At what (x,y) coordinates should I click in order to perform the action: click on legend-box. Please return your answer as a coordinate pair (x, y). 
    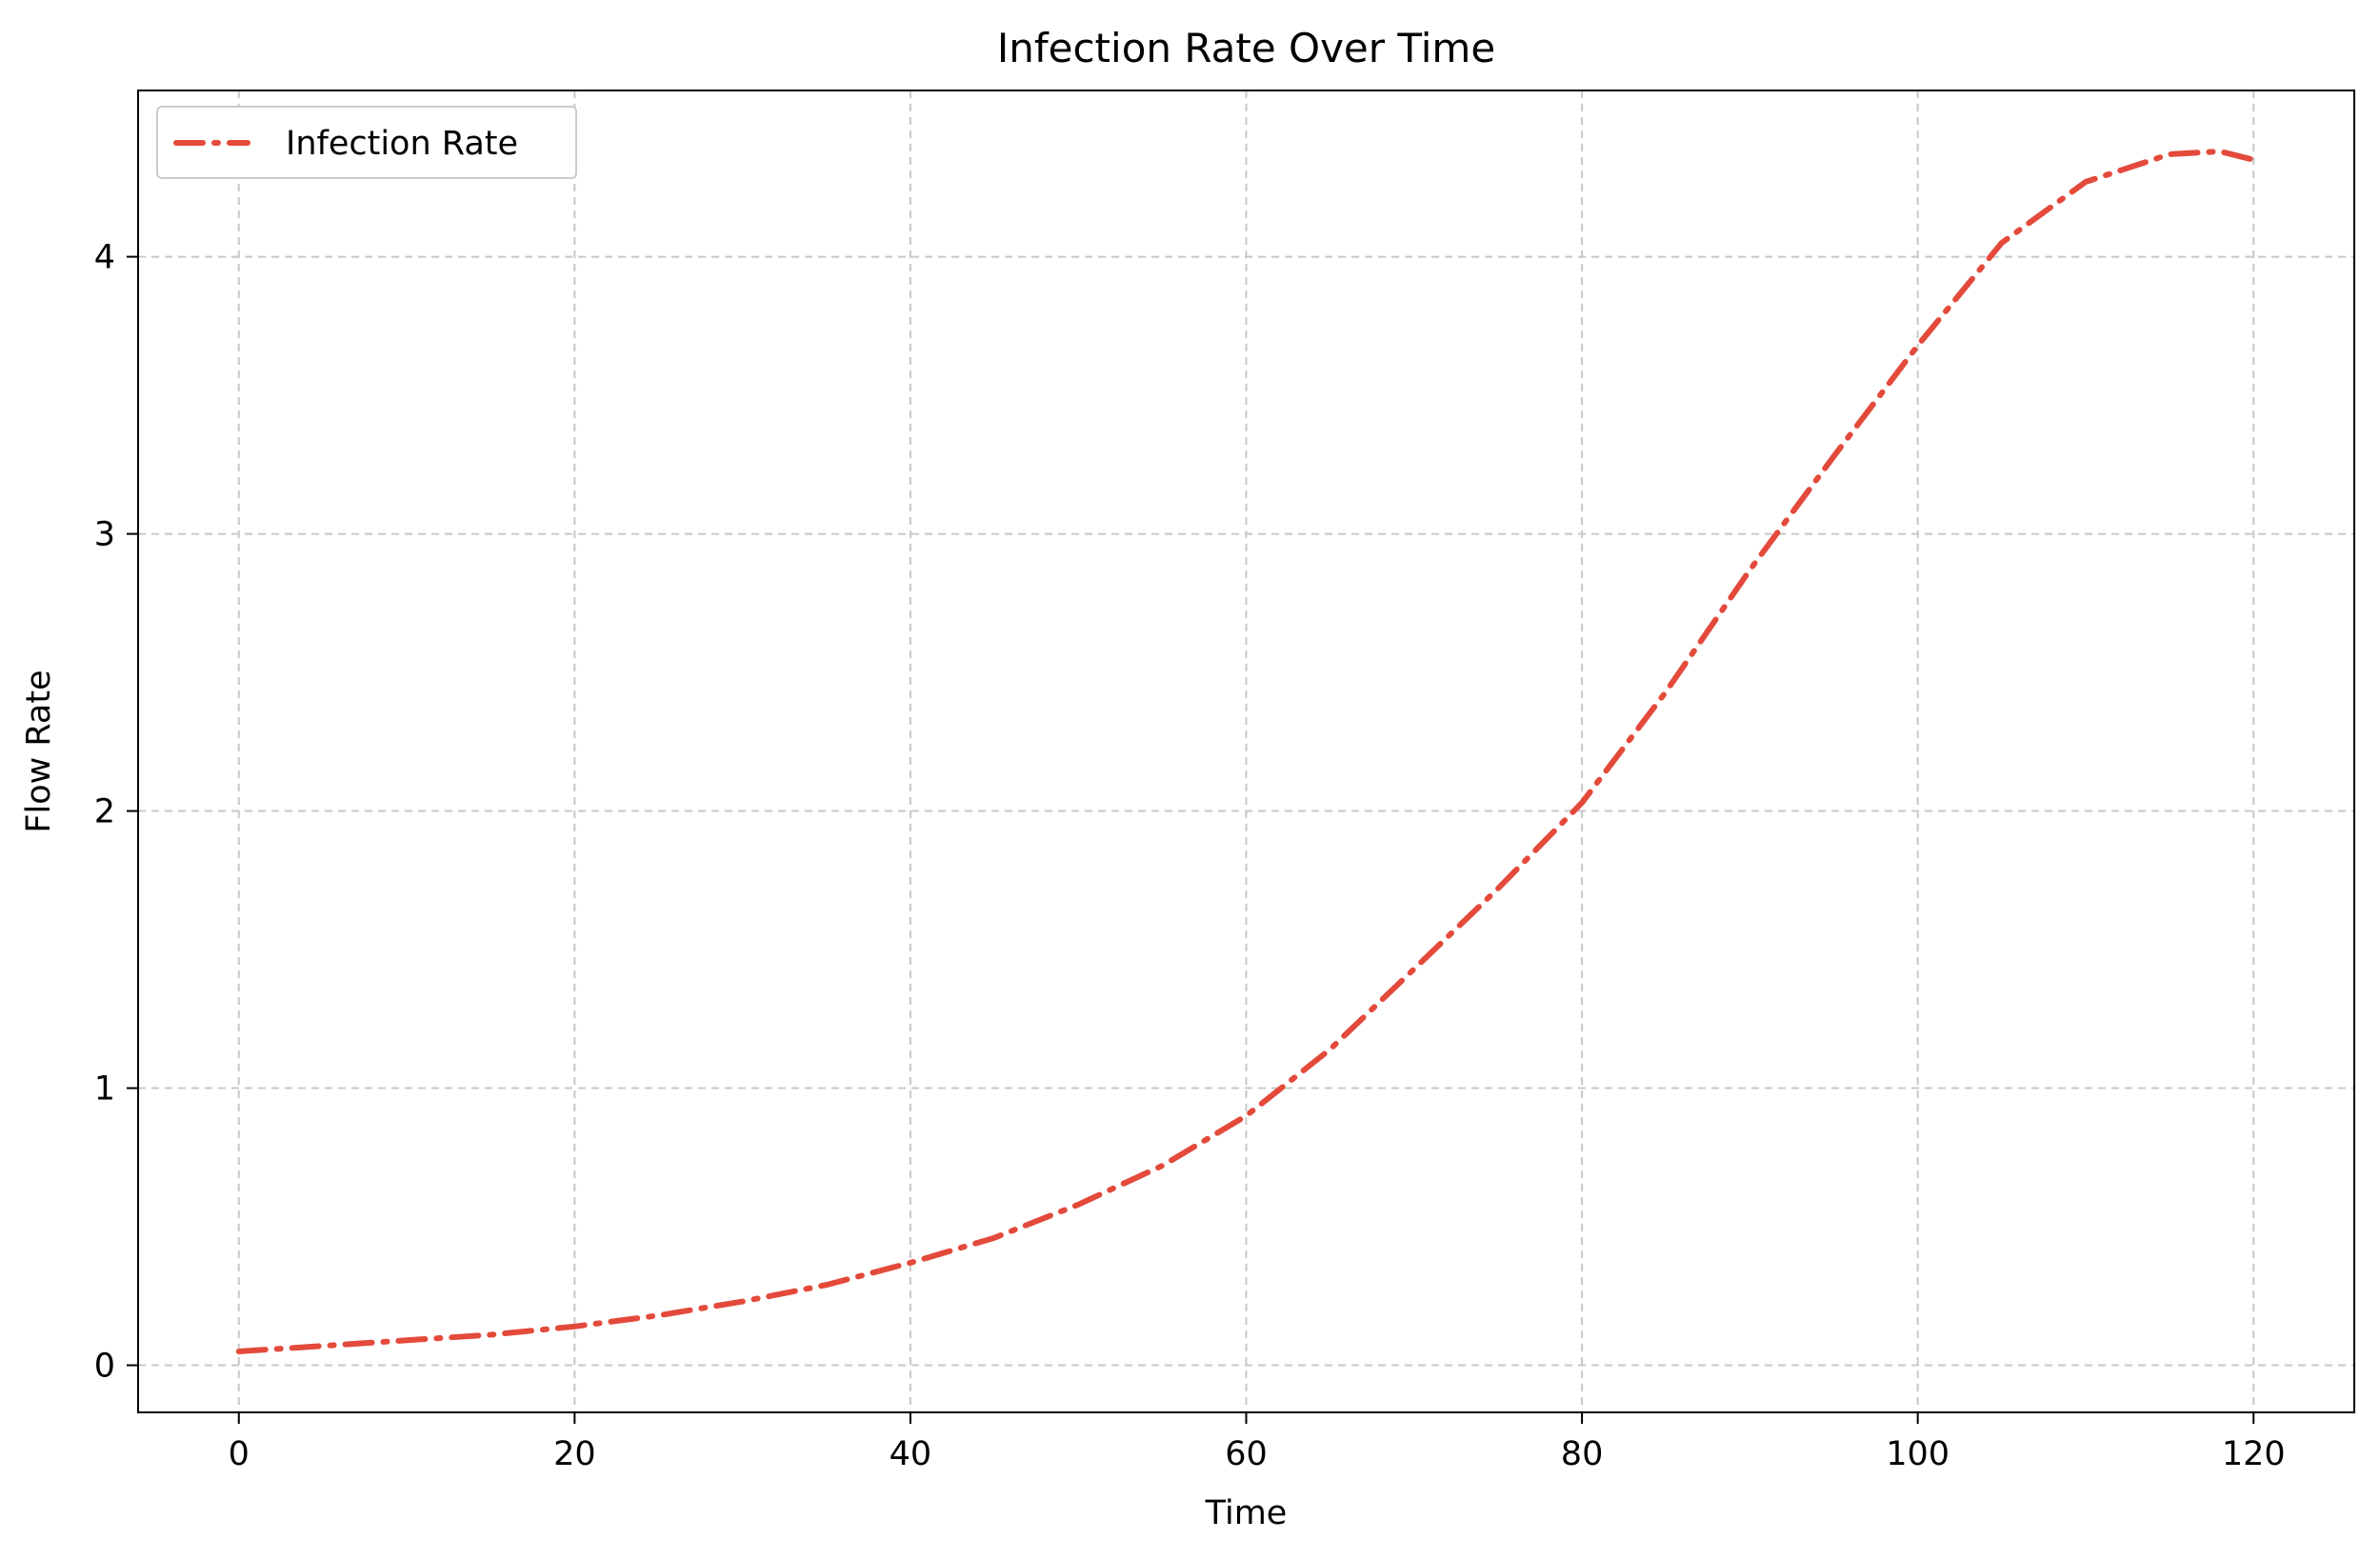
    Looking at the image, I should click on (366, 142).